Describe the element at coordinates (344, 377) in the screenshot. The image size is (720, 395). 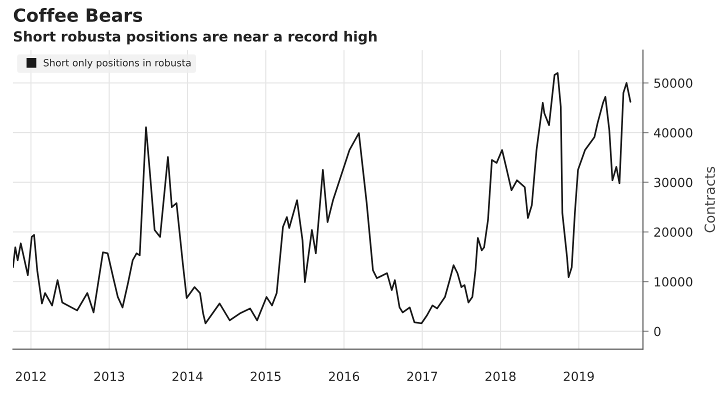
I see `x-tick-label: 2016` at that location.